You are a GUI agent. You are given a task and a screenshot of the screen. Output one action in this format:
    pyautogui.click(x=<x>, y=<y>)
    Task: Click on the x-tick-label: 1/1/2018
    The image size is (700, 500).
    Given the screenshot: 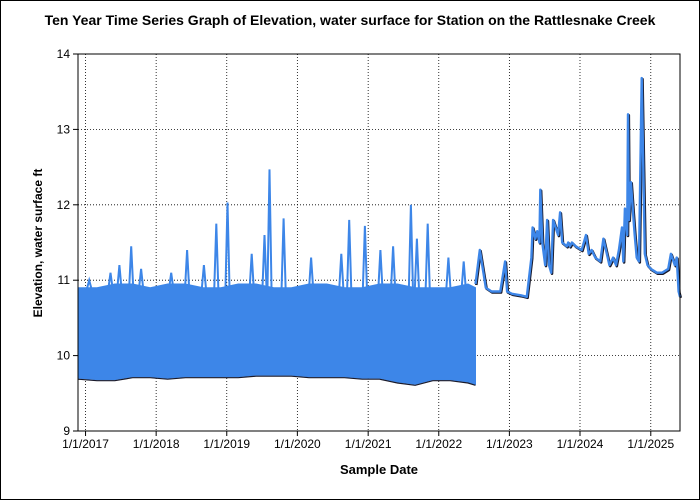 What is the action you would take?
    pyautogui.click(x=156, y=444)
    